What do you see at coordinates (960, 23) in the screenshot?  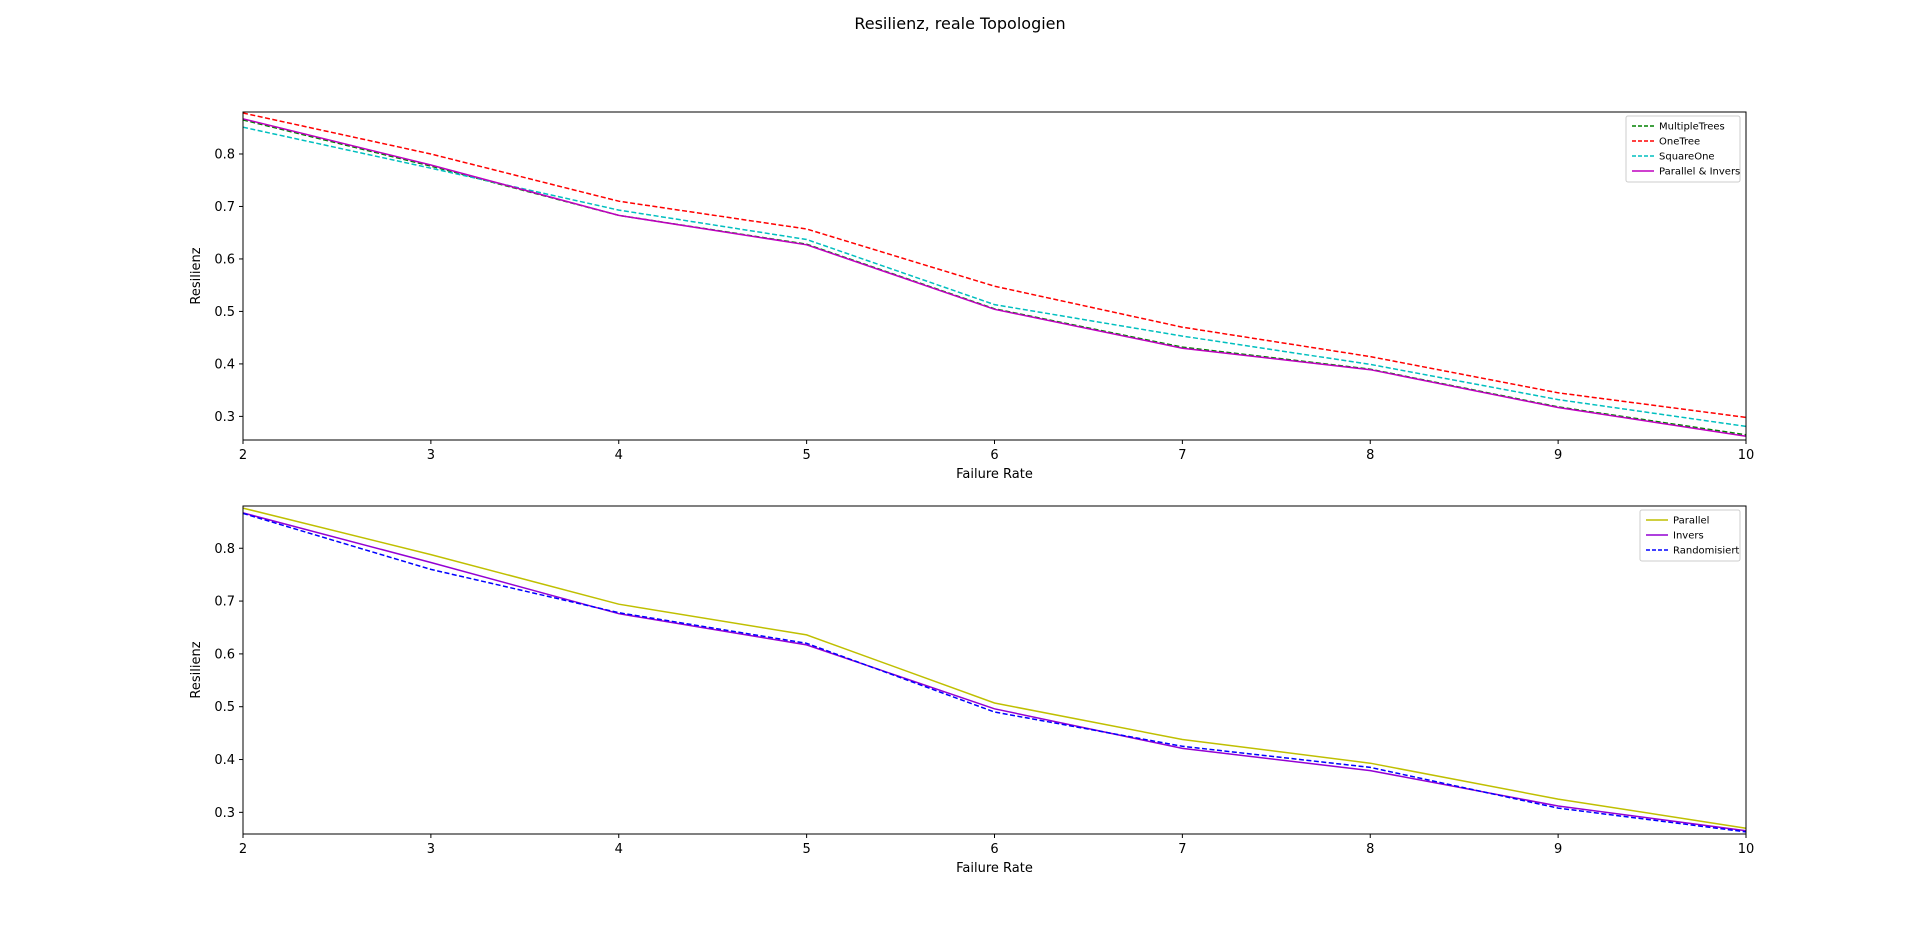 I see `figure-title: Resilienz, reale Topologien` at bounding box center [960, 23].